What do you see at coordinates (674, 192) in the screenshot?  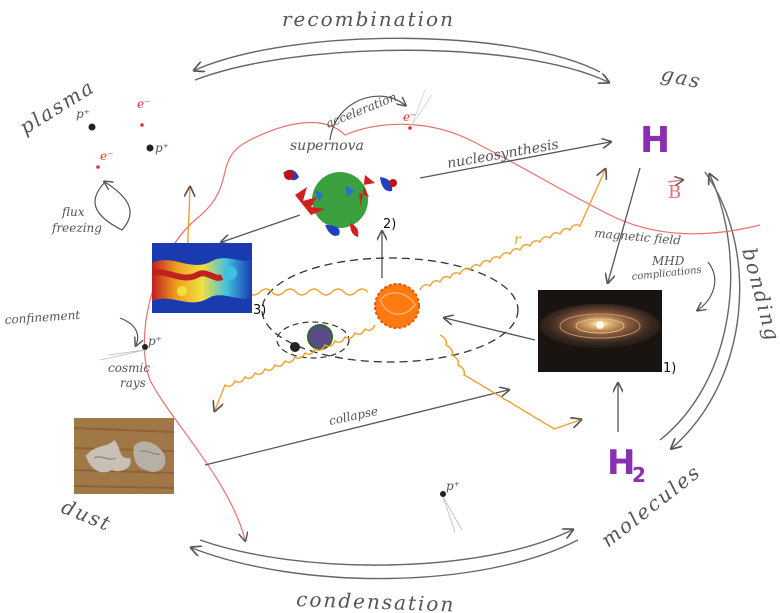 I see `b-field-symbol: B` at bounding box center [674, 192].